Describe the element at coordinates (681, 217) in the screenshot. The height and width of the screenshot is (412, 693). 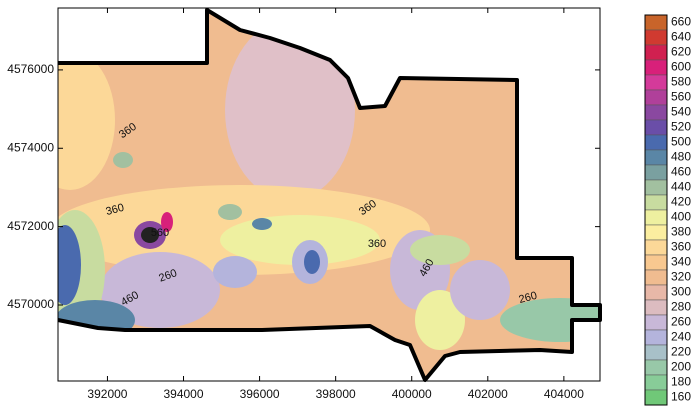
I see `colorbar-label: 400` at that location.